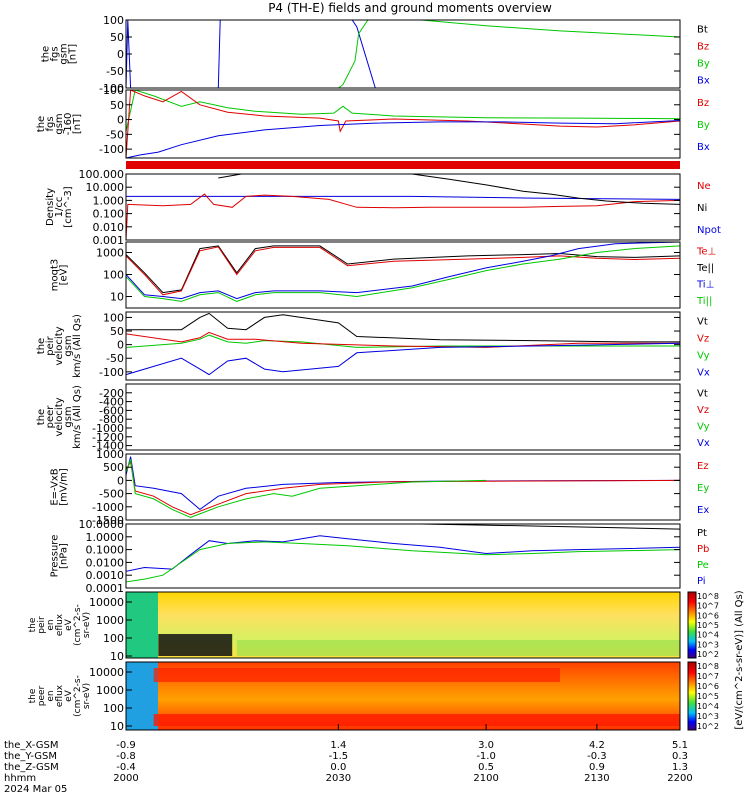  I want to click on x-tick-label: -1.0, so click(486, 756).